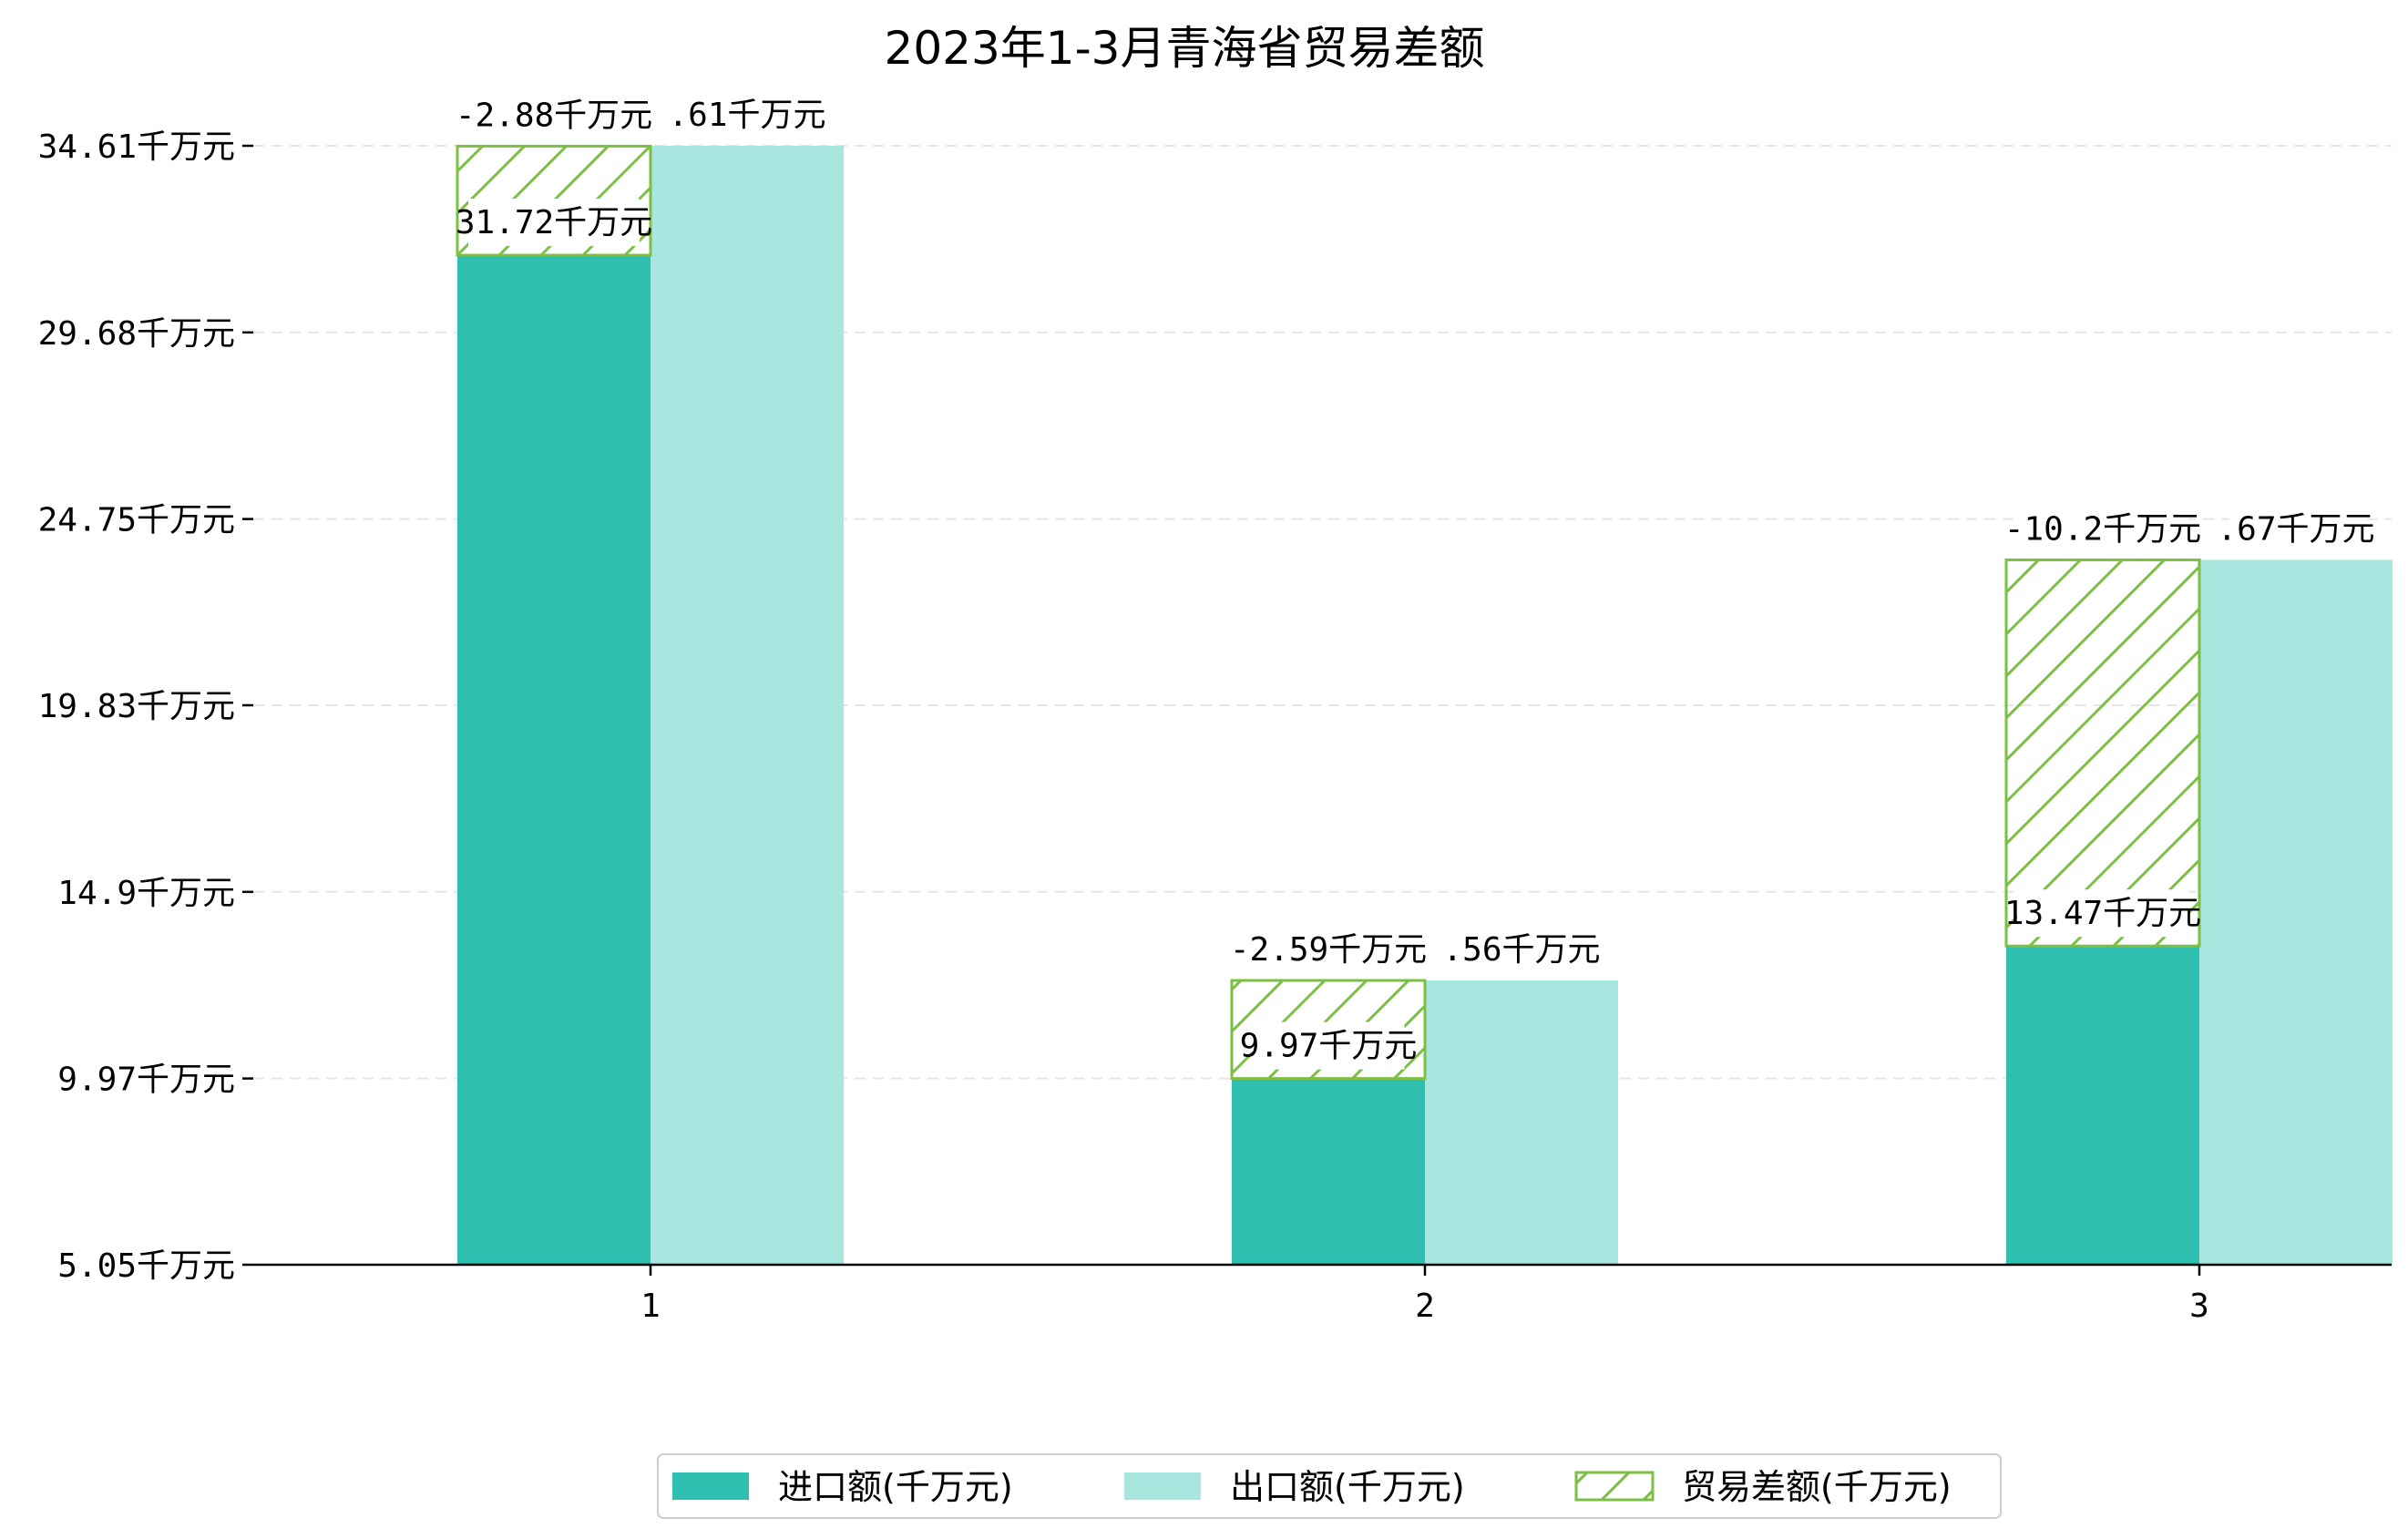 The image size is (2408, 1539). What do you see at coordinates (136, 147) in the screenshot?
I see `y-tick-label: 34.61千万元` at bounding box center [136, 147].